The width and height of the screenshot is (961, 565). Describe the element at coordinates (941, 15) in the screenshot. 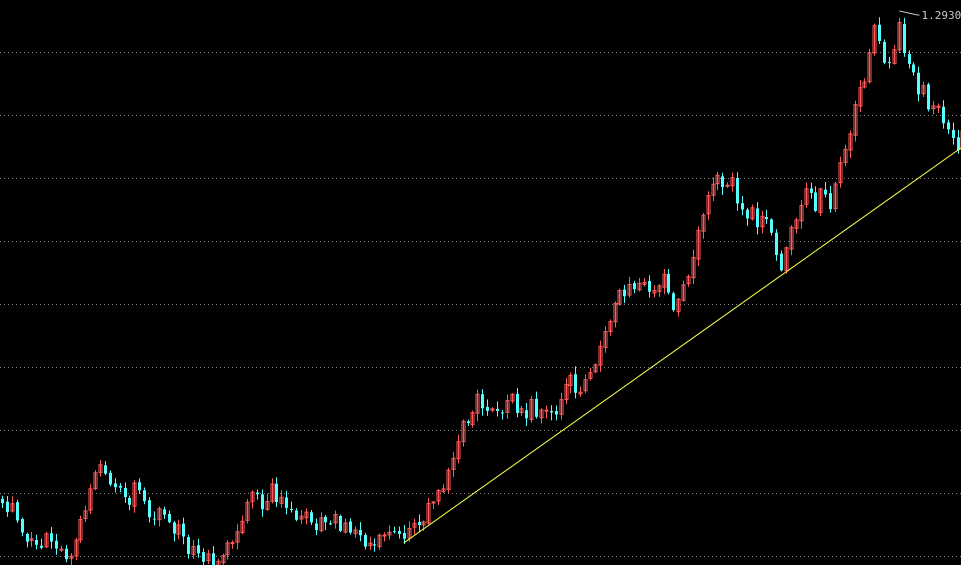

I see `peak-value-label: 1.2930` at that location.